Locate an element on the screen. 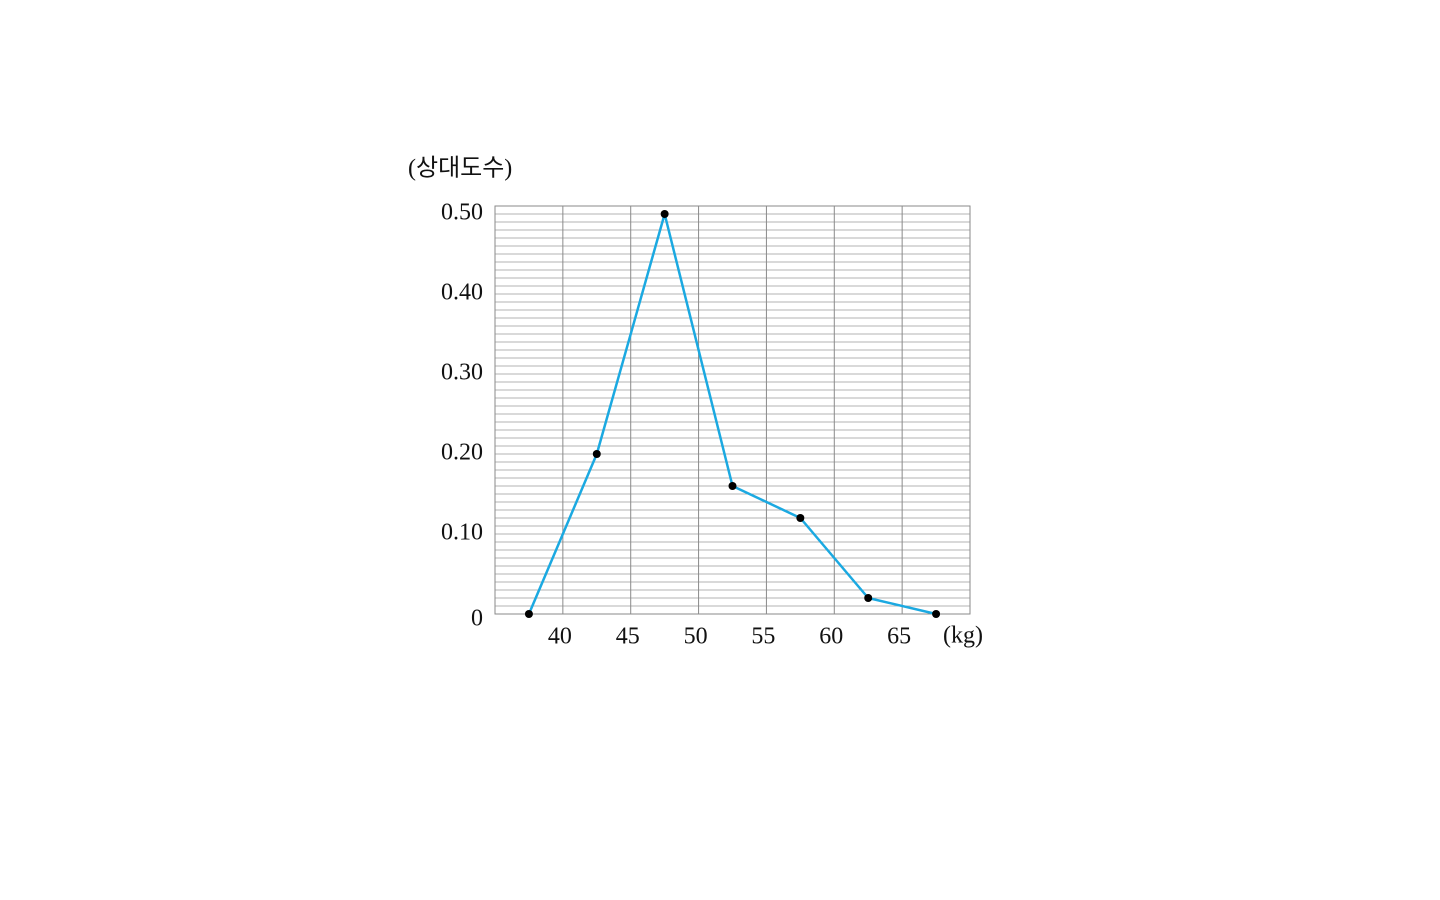  y-tick-label: 0.40 is located at coordinates (462, 293).